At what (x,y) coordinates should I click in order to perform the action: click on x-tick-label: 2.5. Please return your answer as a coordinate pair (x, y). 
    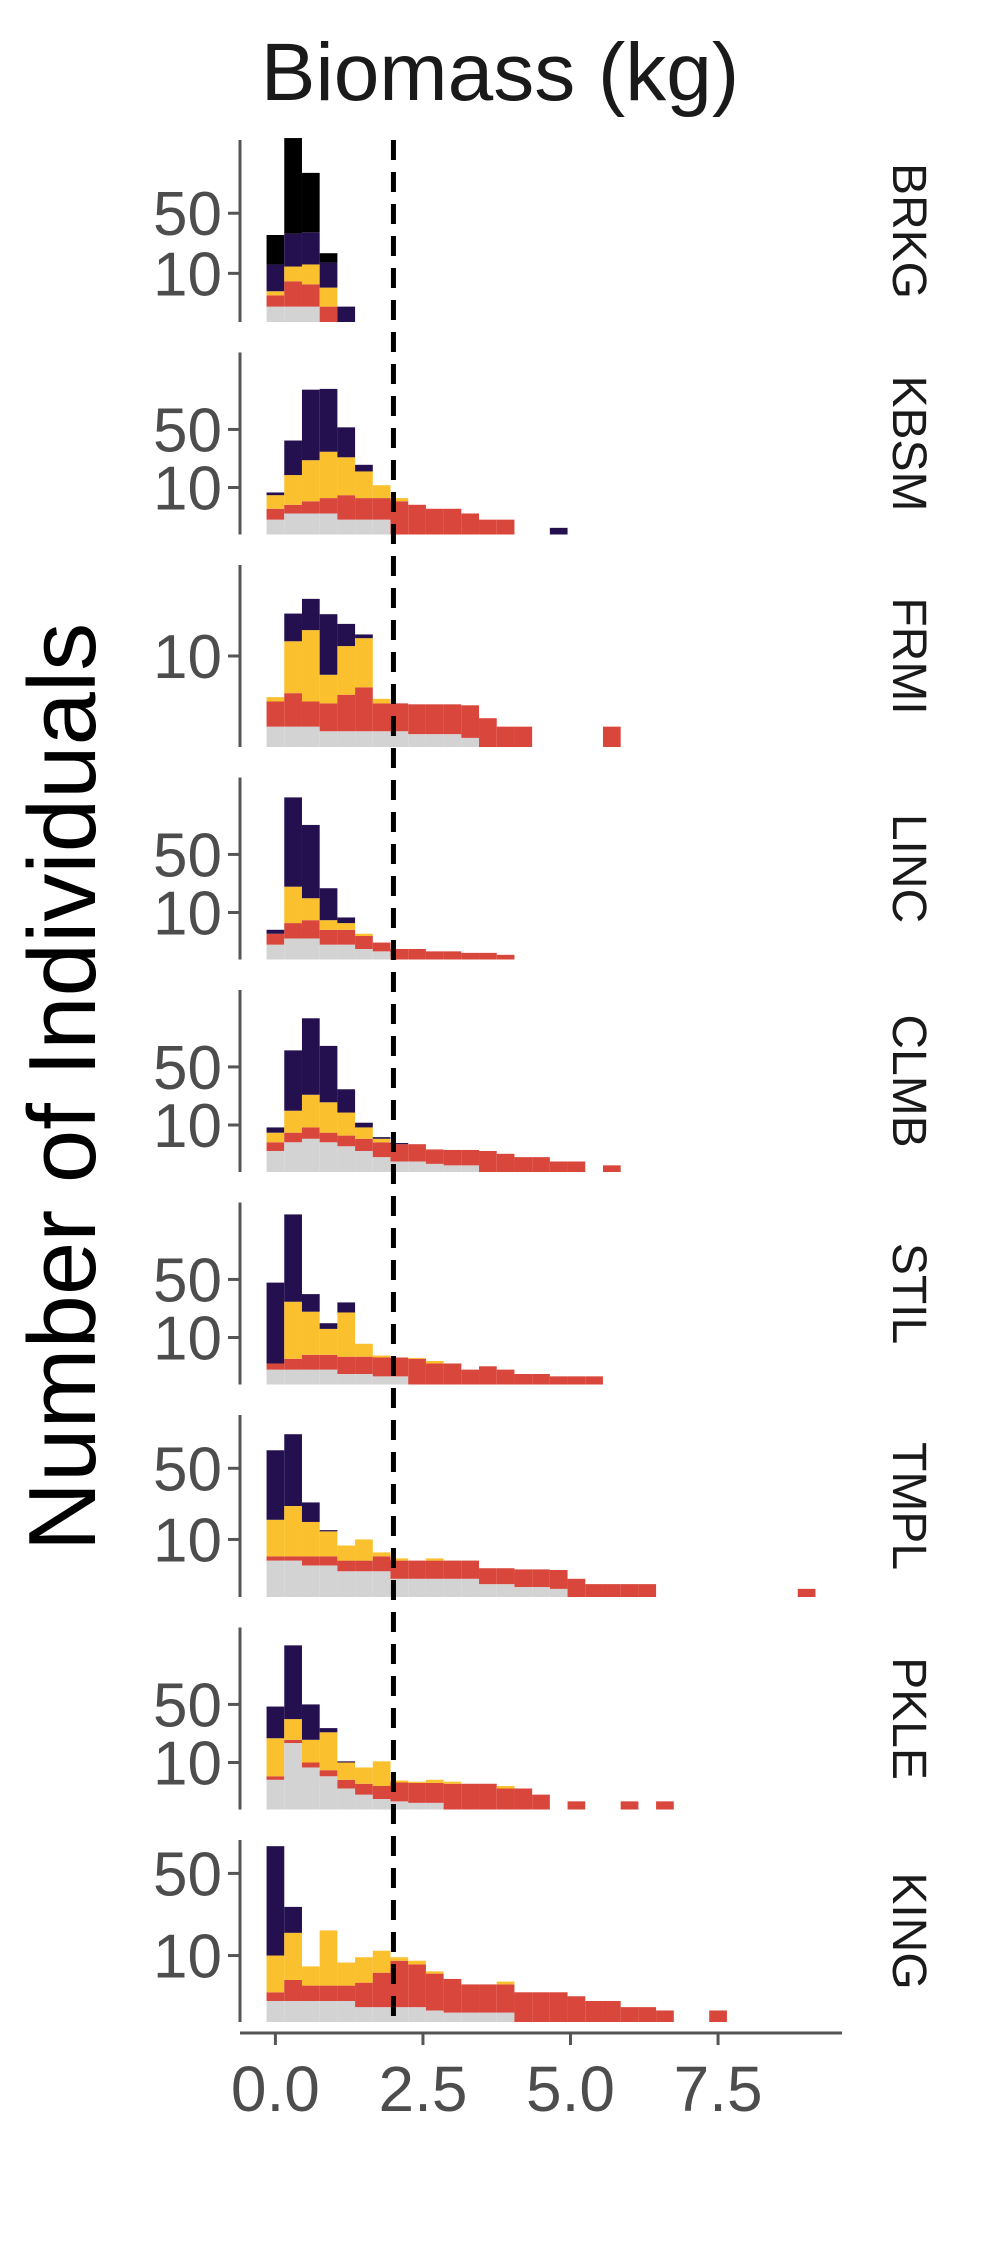
    Looking at the image, I should click on (422, 2089).